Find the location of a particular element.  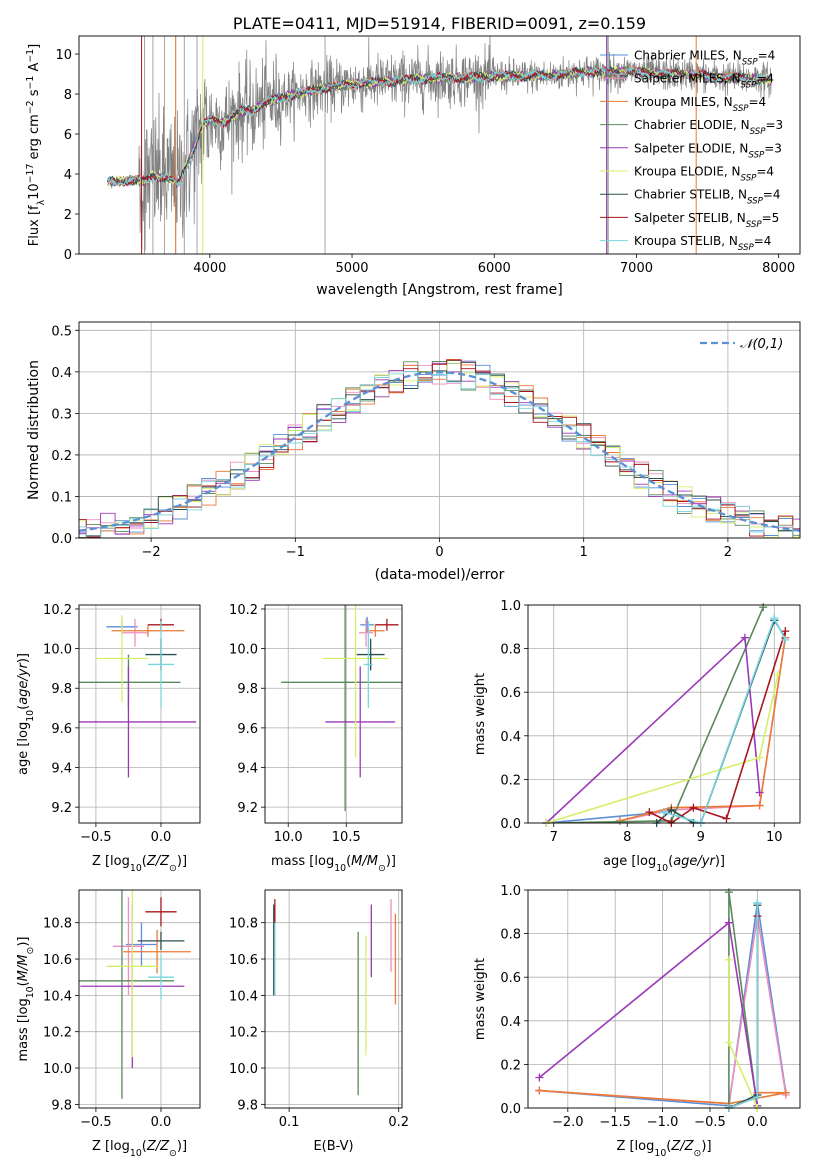

x-tick-label: 5000 is located at coordinates (351, 268).